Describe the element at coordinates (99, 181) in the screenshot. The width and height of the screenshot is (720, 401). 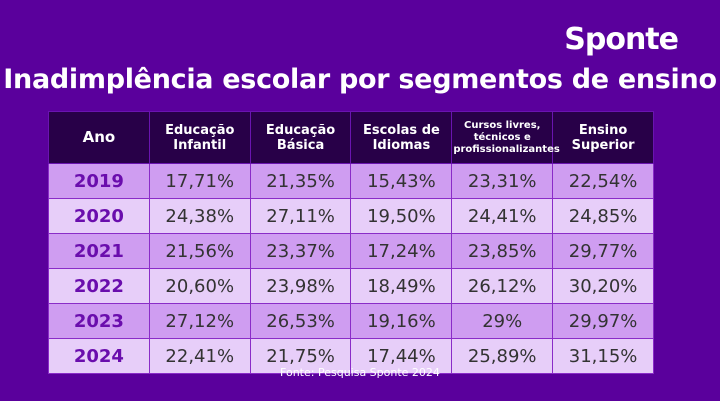
I see `year-cell: 2019` at that location.